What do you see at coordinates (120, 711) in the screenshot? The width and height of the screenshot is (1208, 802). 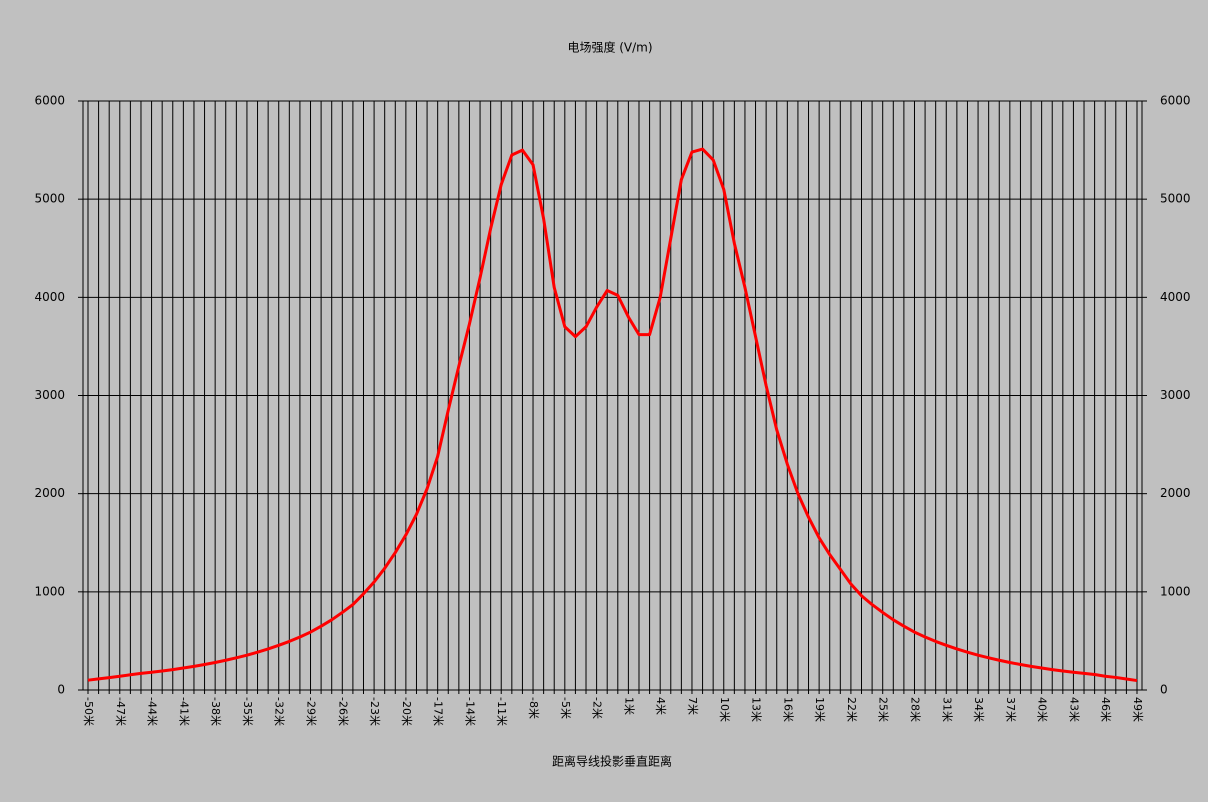 I see `x-tick-label: -47米` at bounding box center [120, 711].